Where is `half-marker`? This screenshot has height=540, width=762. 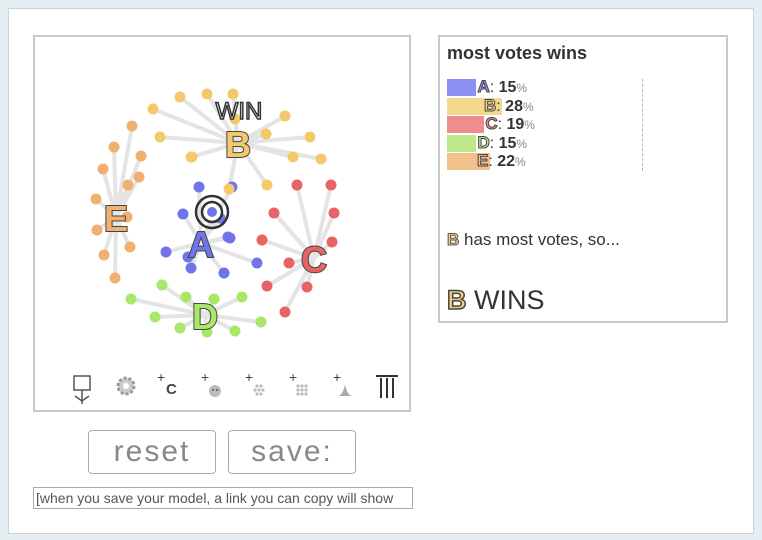
half-marker is located at coordinates (642, 125).